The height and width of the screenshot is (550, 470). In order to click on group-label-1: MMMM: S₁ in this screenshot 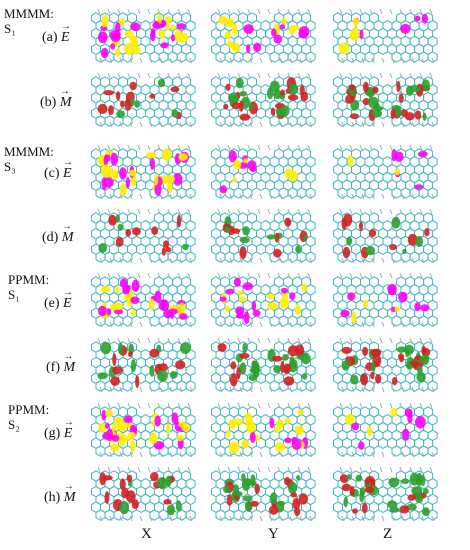, I will do `click(29, 21)`.